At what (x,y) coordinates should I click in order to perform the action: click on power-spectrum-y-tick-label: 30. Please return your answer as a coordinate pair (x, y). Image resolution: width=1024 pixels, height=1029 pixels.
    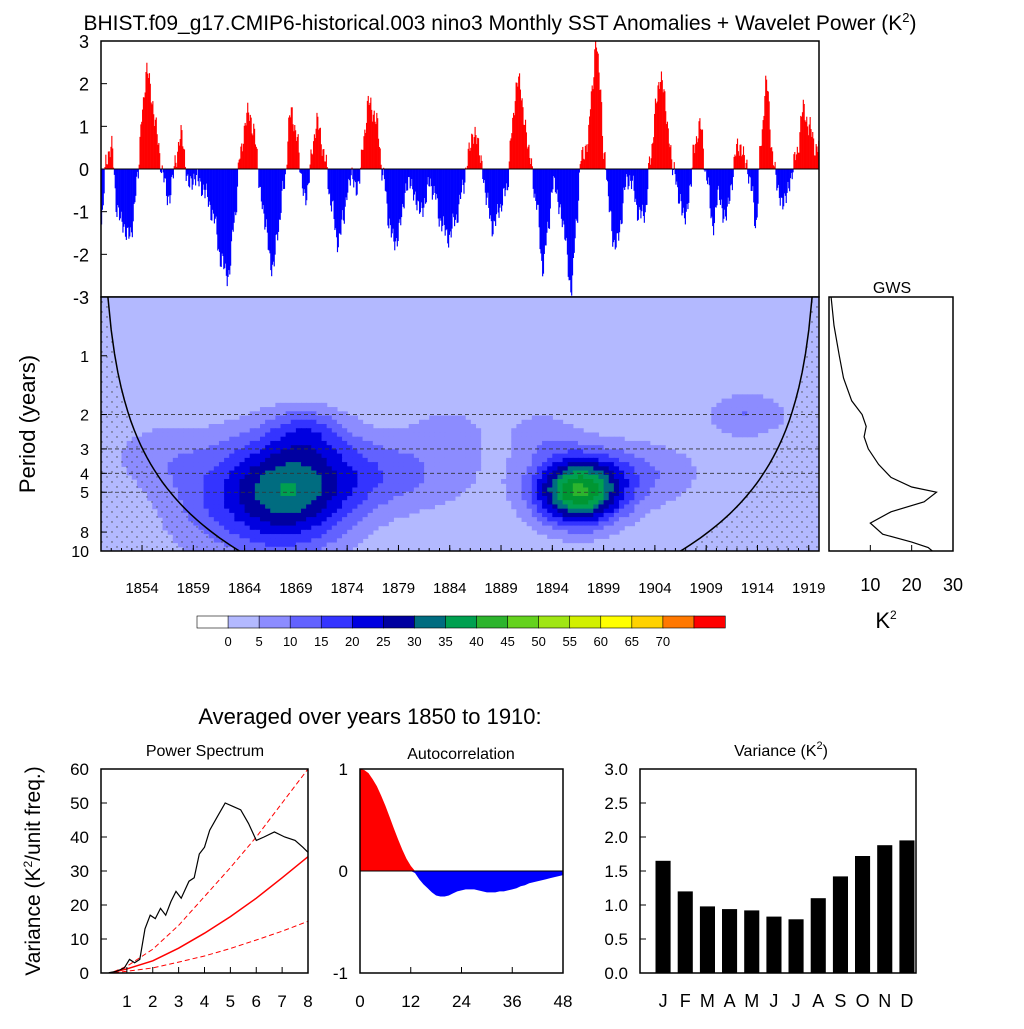
    Looking at the image, I should click on (79, 871).